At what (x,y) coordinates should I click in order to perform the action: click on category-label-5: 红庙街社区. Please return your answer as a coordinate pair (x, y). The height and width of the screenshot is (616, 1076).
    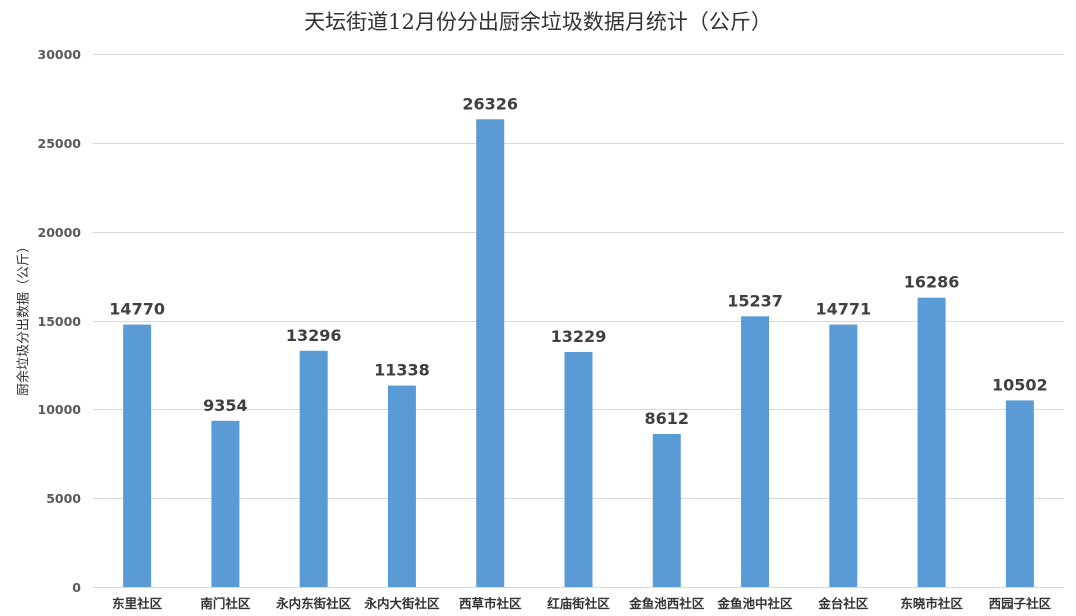
    Looking at the image, I should click on (578, 603).